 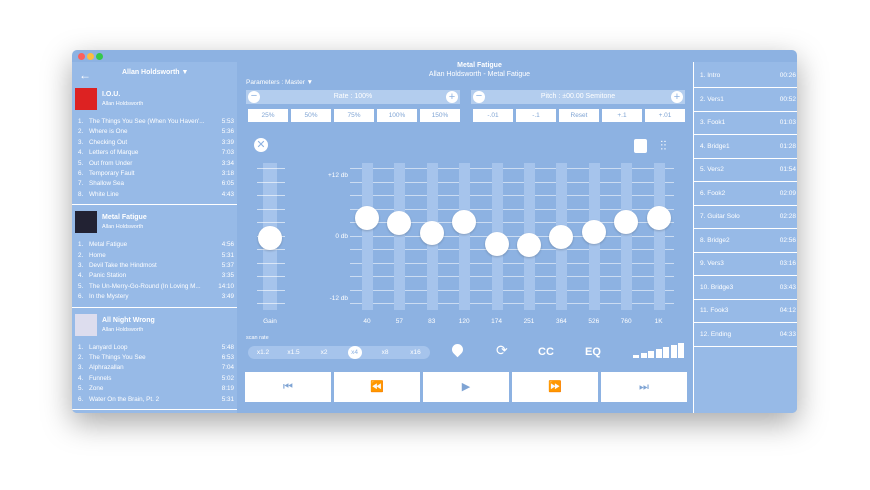 What do you see at coordinates (81, 56) in the screenshot?
I see `close-dot` at bounding box center [81, 56].